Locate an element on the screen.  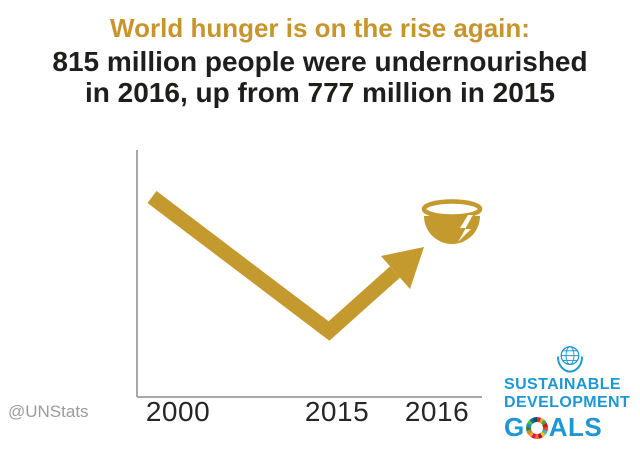
subtitle-line-2: in 2016, up from 777 million in 2015 is located at coordinates (320, 93).